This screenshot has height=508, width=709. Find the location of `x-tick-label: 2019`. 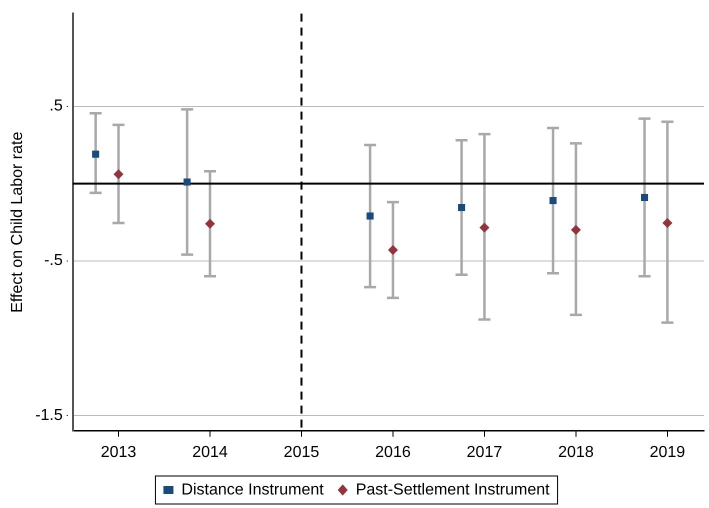

x-tick-label: 2019 is located at coordinates (668, 452).